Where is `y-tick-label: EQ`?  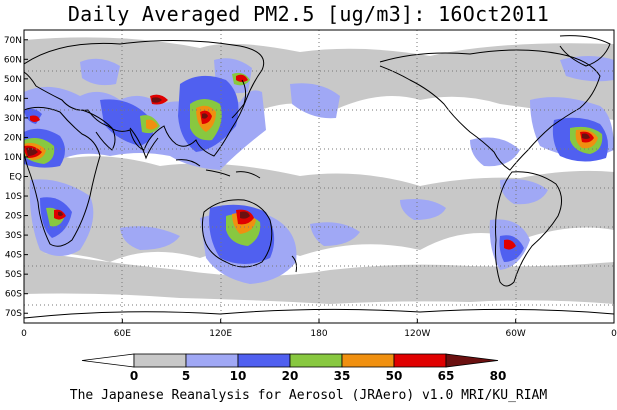 y-tick-label: EQ is located at coordinates (15, 178).